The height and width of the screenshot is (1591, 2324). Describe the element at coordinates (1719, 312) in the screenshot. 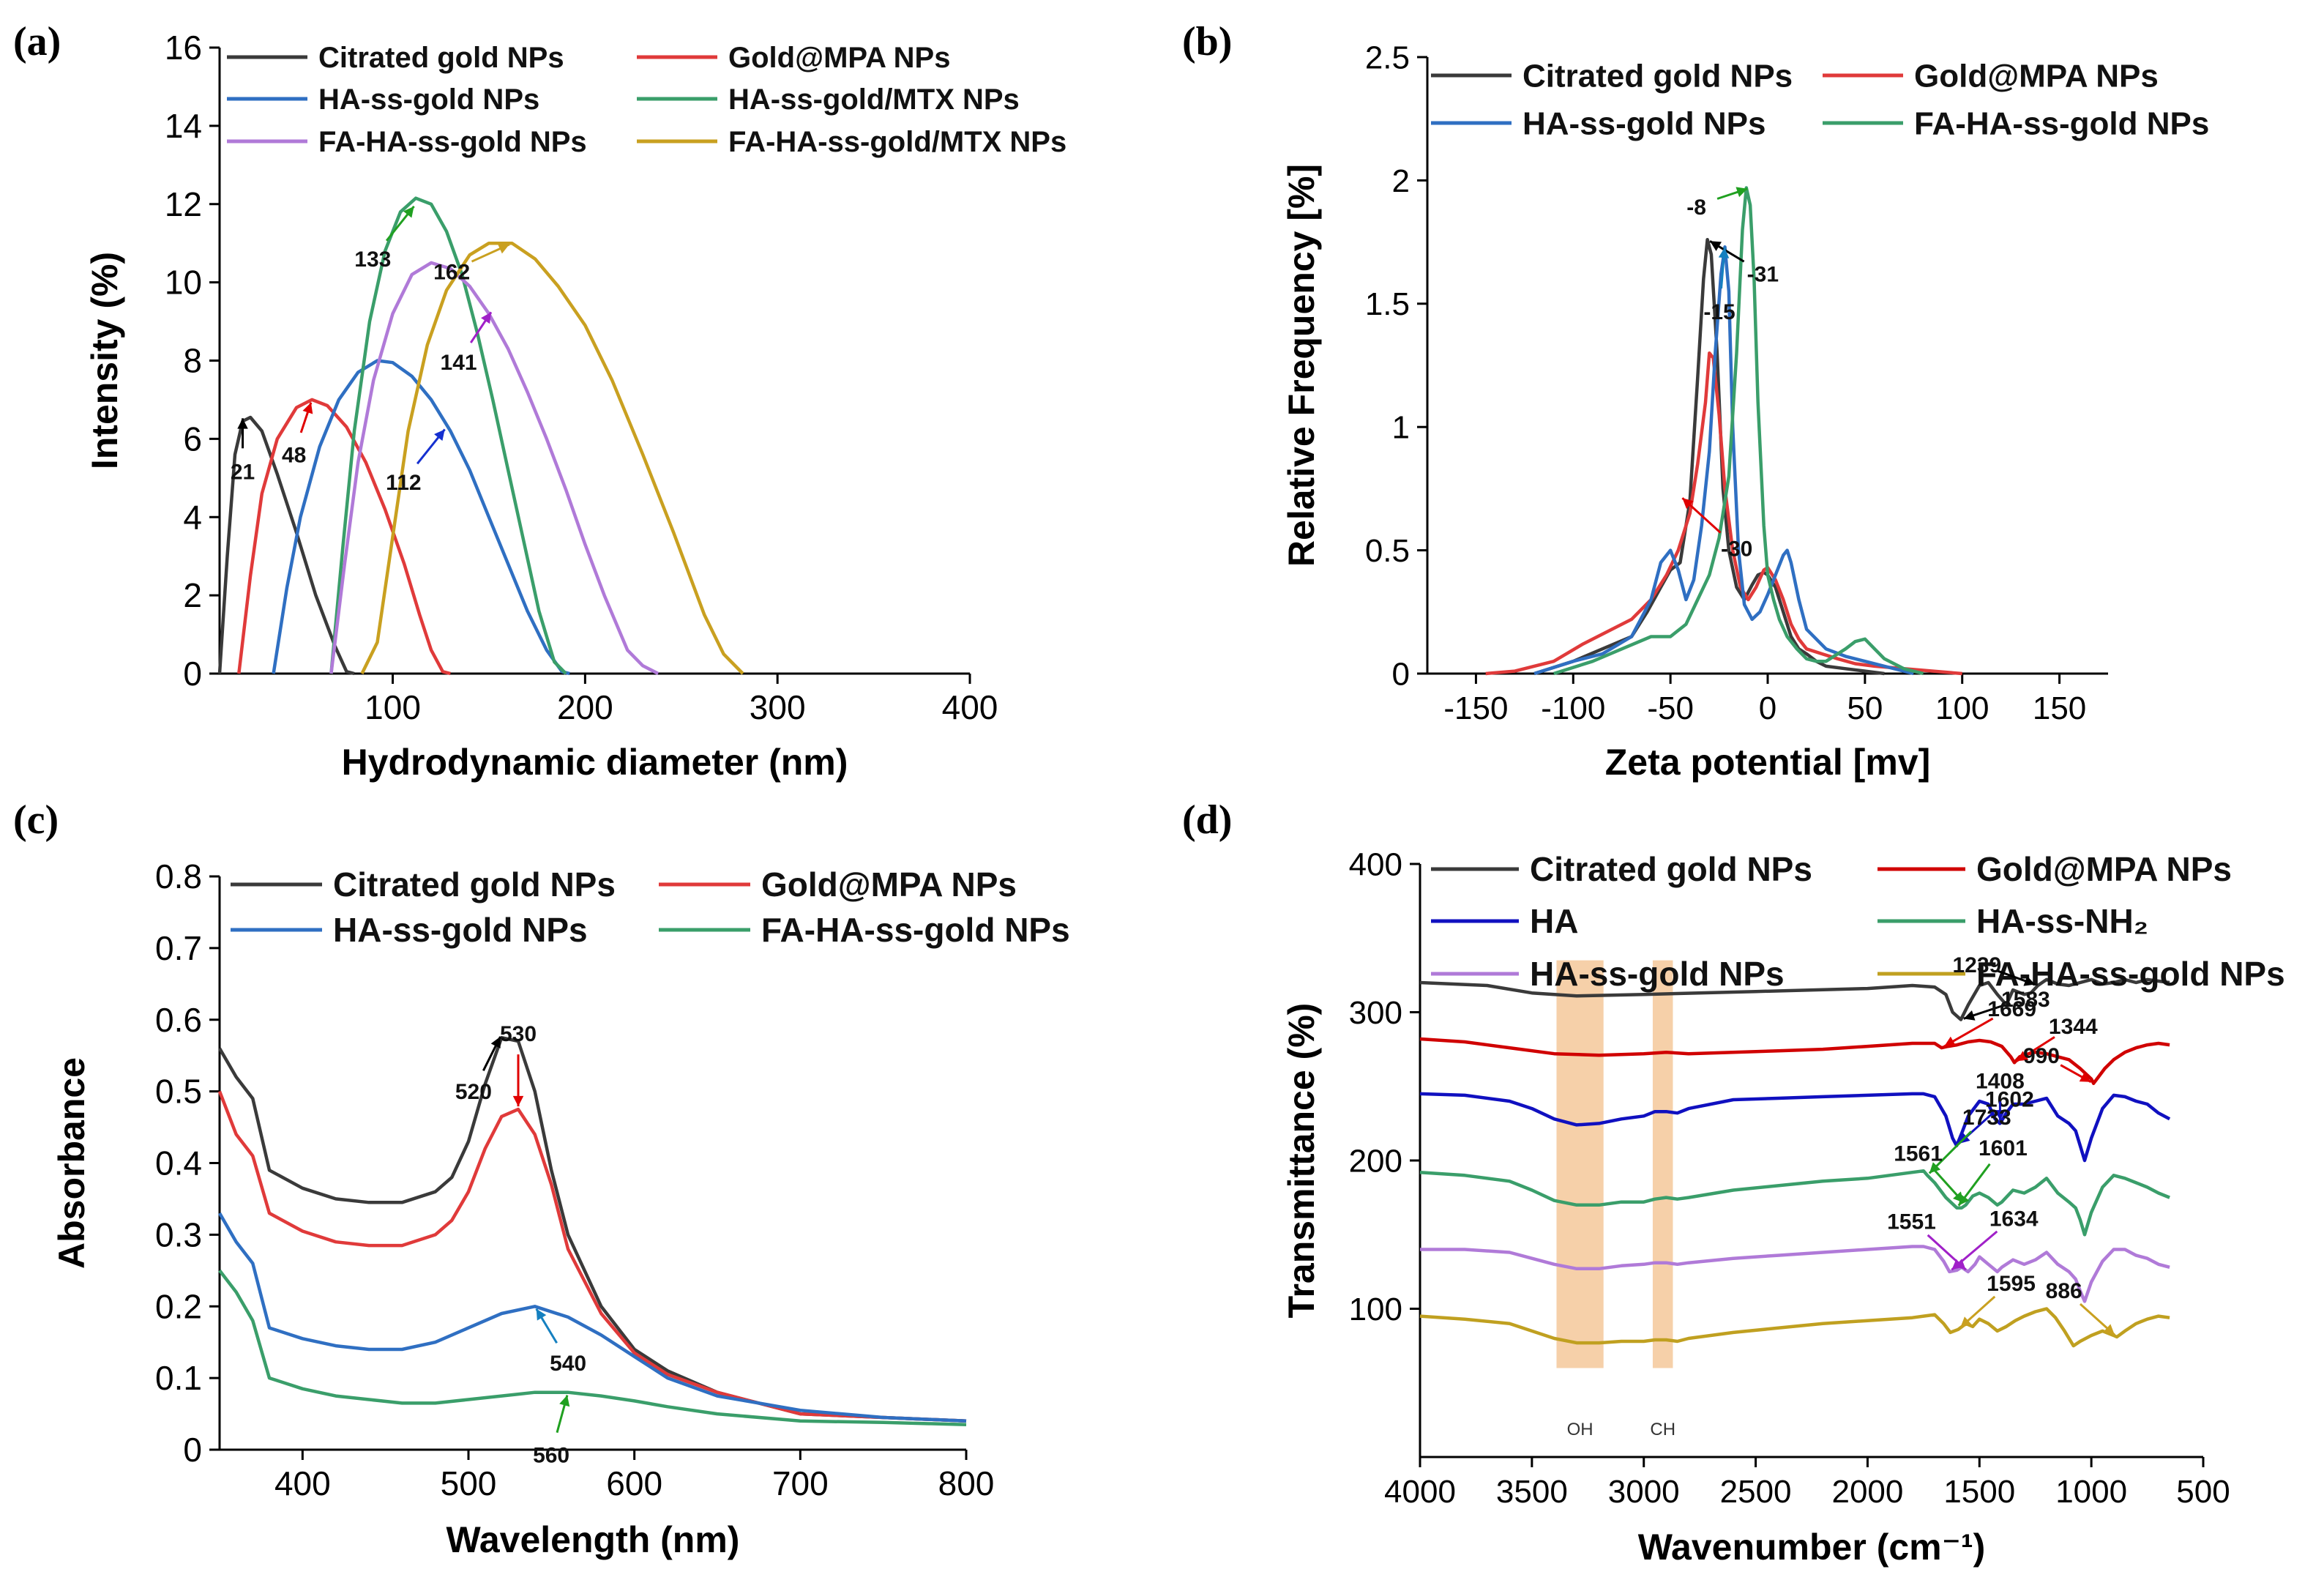

I see `annotation-label: -15` at that location.